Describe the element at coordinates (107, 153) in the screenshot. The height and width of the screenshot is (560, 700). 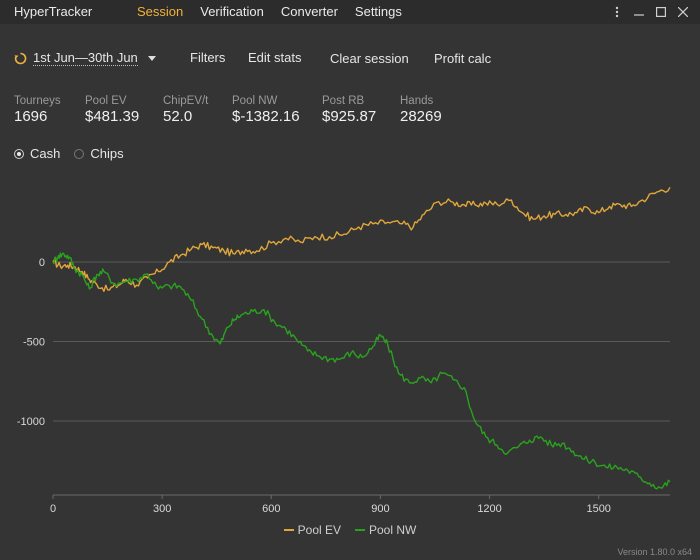
I see `mode-chips-label: Chips` at that location.